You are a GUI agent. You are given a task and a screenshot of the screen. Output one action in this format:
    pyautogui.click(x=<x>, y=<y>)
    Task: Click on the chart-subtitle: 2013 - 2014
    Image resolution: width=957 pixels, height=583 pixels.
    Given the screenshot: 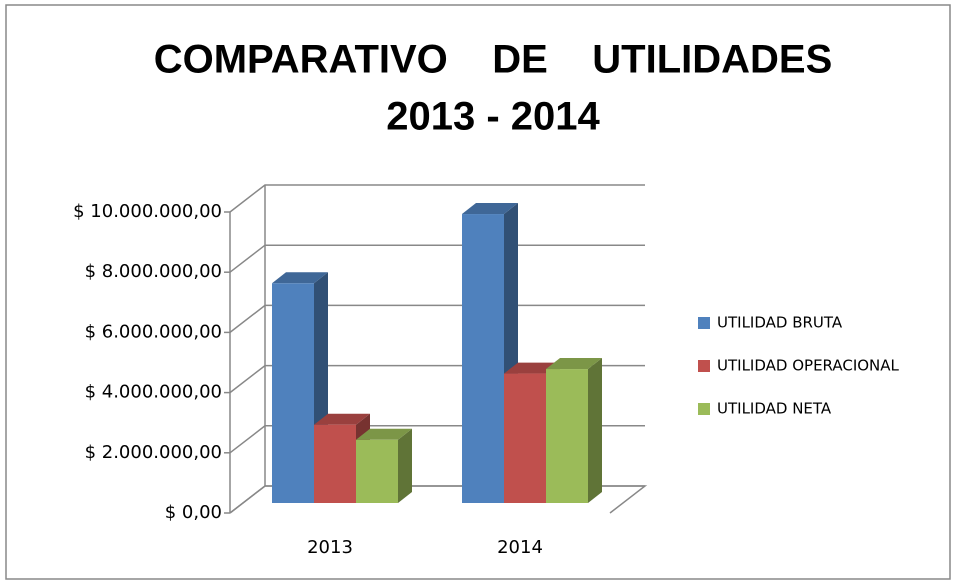 What is the action you would take?
    pyautogui.click(x=493, y=117)
    